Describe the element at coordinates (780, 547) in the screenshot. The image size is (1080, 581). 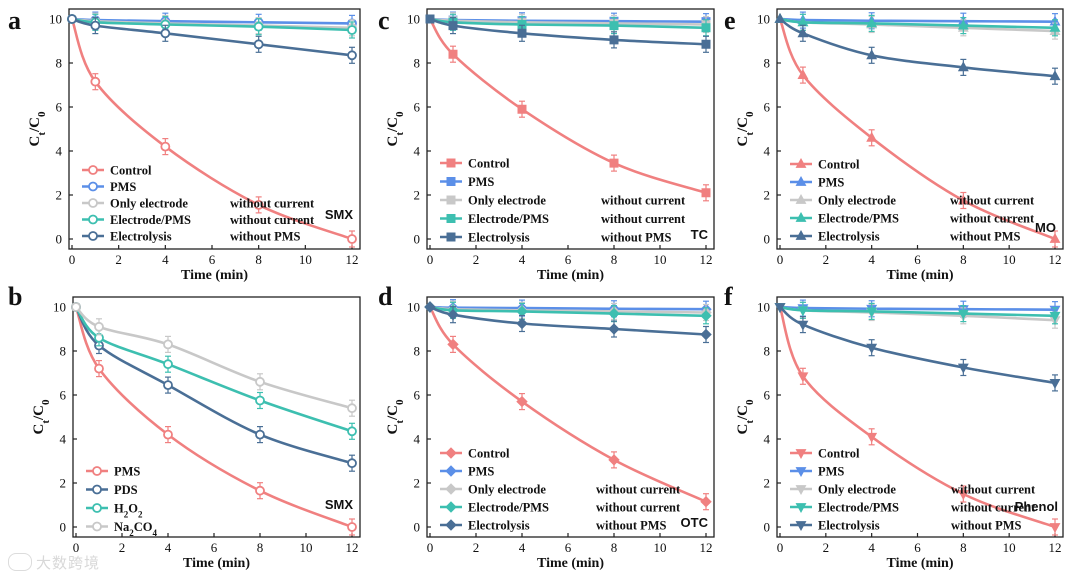
I see `x-tick-label: 0` at that location.